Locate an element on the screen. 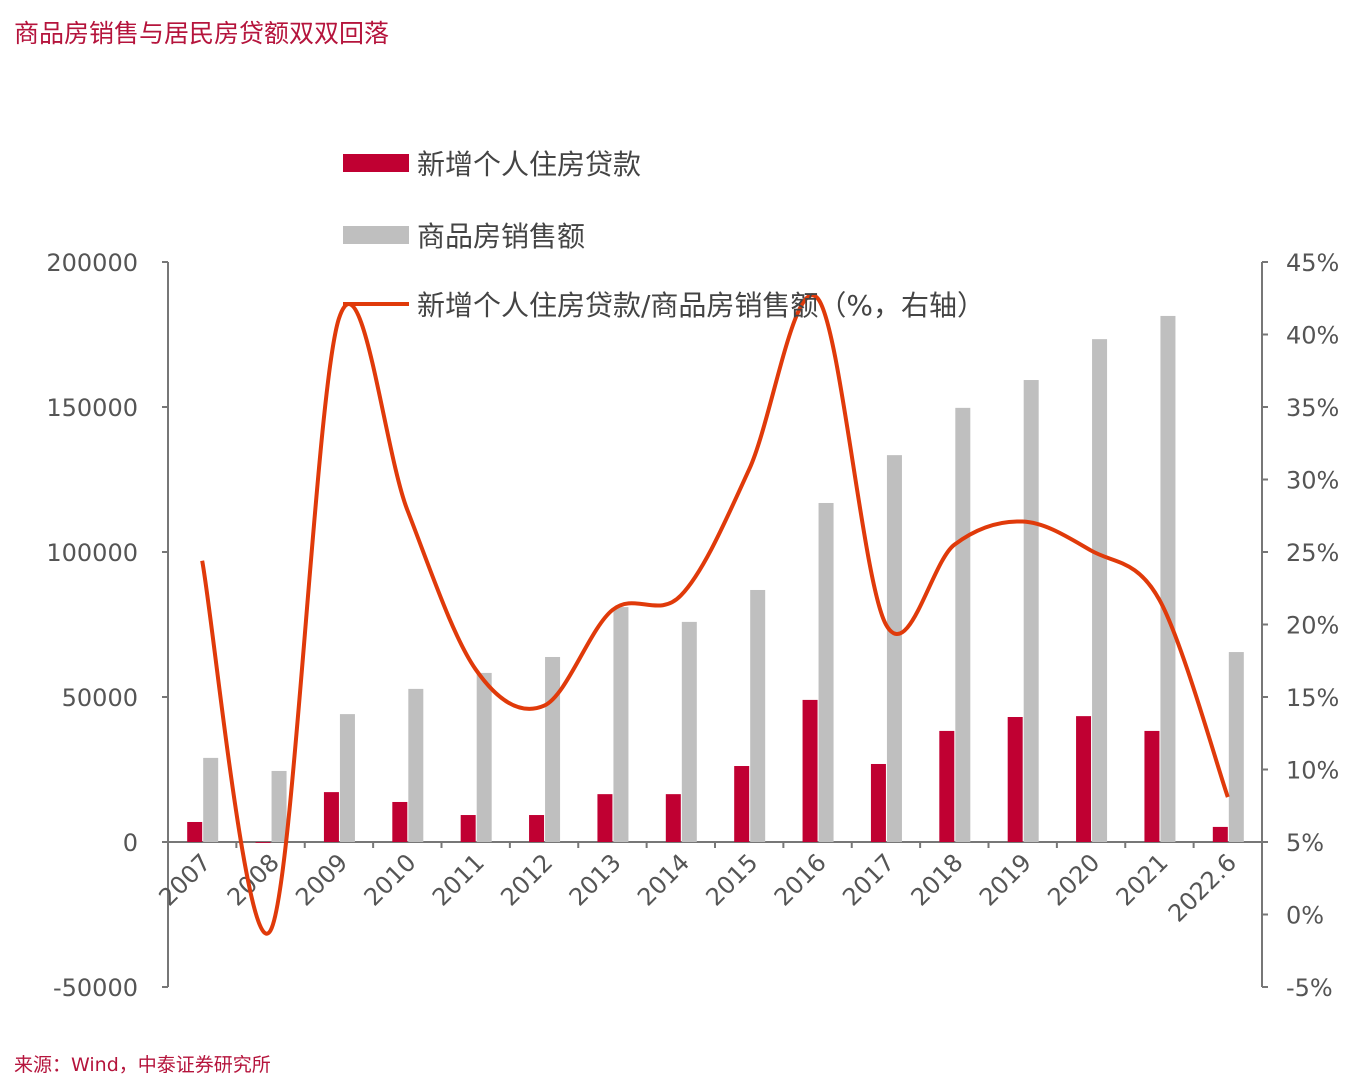  x-tick-label: 2011 is located at coordinates (458, 879).